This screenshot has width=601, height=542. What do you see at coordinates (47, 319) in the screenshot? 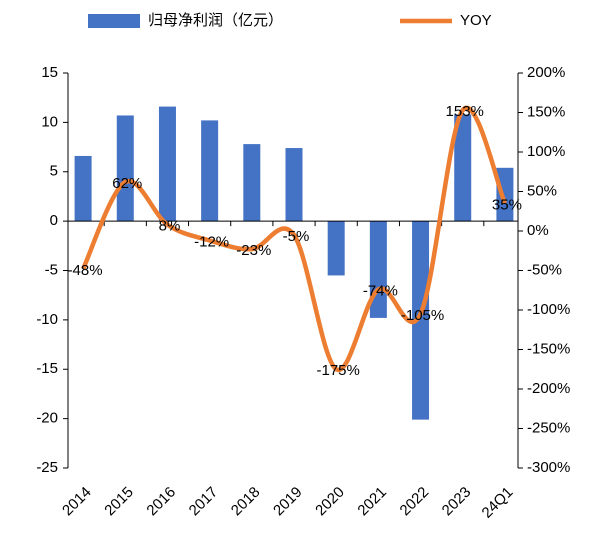
I see `y-tick-label: -10` at bounding box center [47, 319].